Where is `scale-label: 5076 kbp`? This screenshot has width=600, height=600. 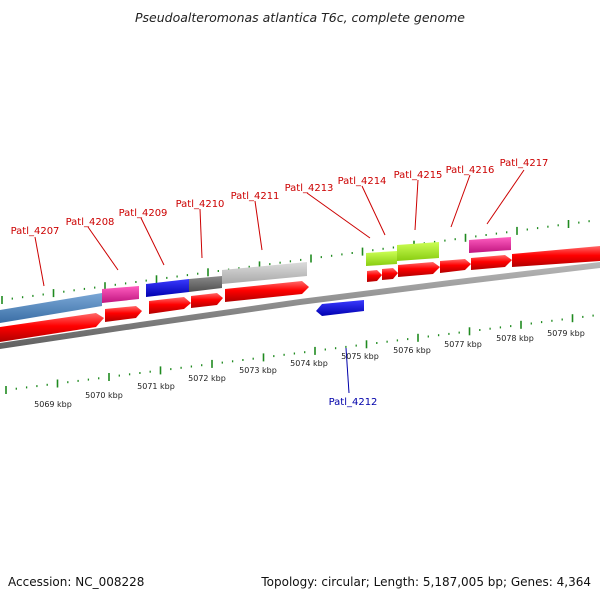 scale-label: 5076 kbp is located at coordinates (412, 350).